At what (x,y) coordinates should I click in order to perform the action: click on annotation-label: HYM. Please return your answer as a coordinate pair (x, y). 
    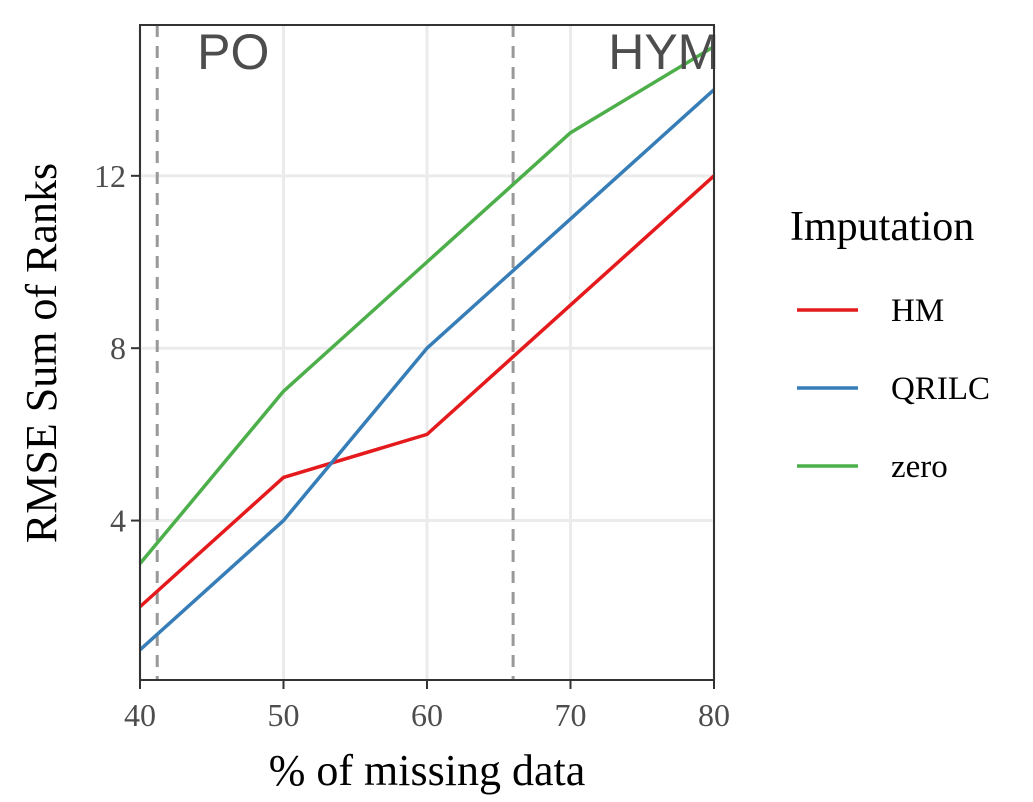
    Looking at the image, I should click on (663, 52).